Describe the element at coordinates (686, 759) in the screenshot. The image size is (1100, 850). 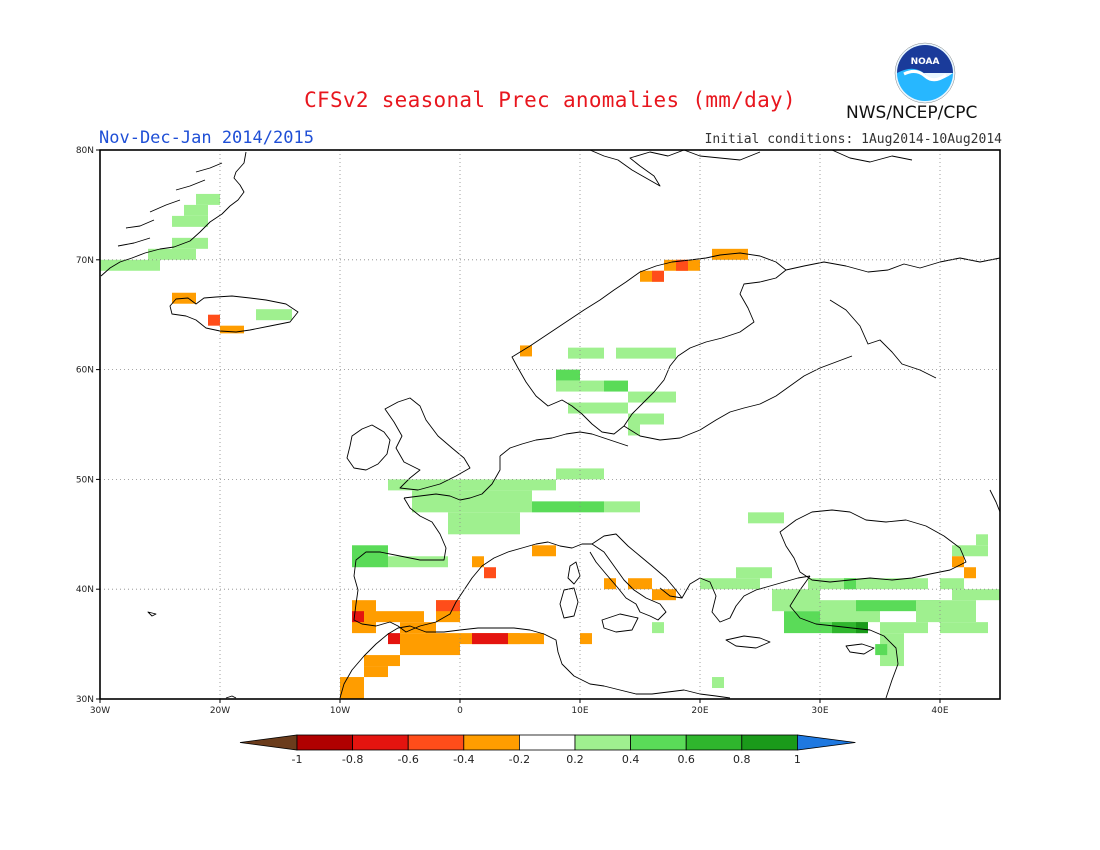
I see `colorbar-label: 0.6` at that location.